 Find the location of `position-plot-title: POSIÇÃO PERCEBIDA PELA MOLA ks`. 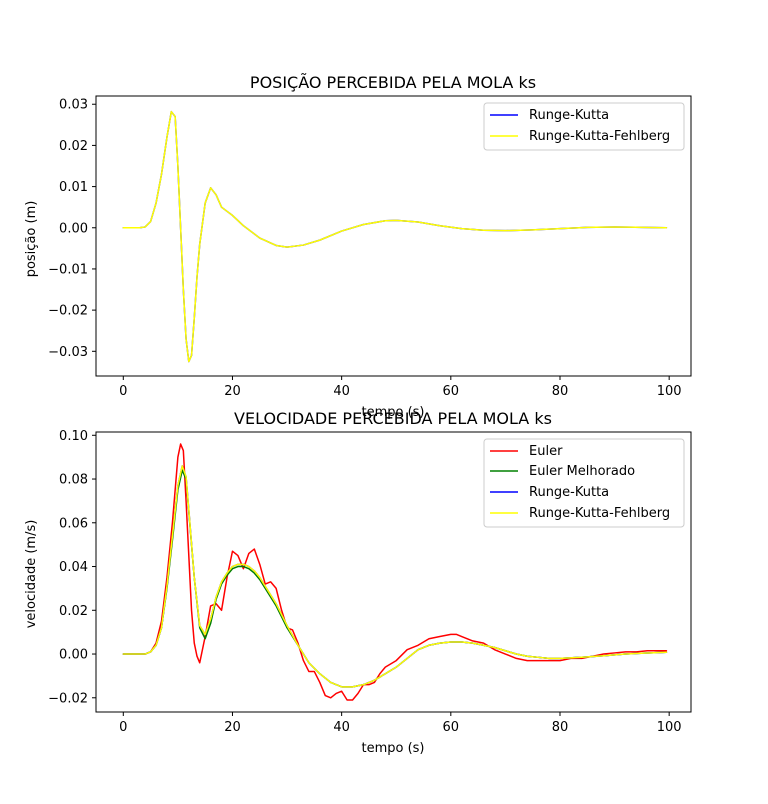

position-plot-title: POSIÇÃO PERCEBIDA PELA MOLA ks is located at coordinates (393, 82).